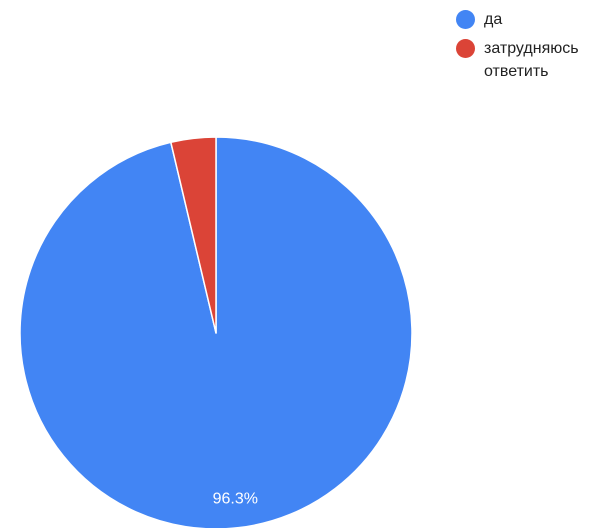 The image size is (606, 528). I want to click on legend-label-da: да, so click(493, 19).